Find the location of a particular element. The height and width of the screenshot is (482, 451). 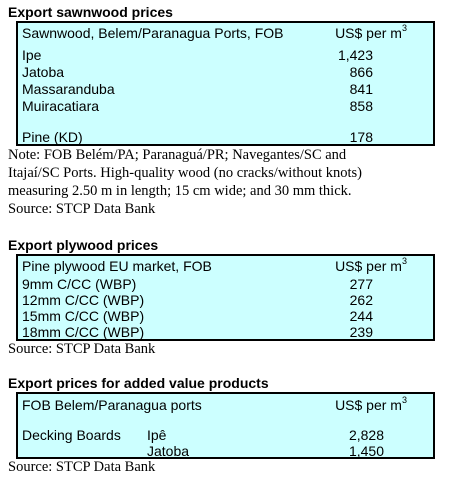

species-name: Pine (KD) is located at coordinates (52, 137).